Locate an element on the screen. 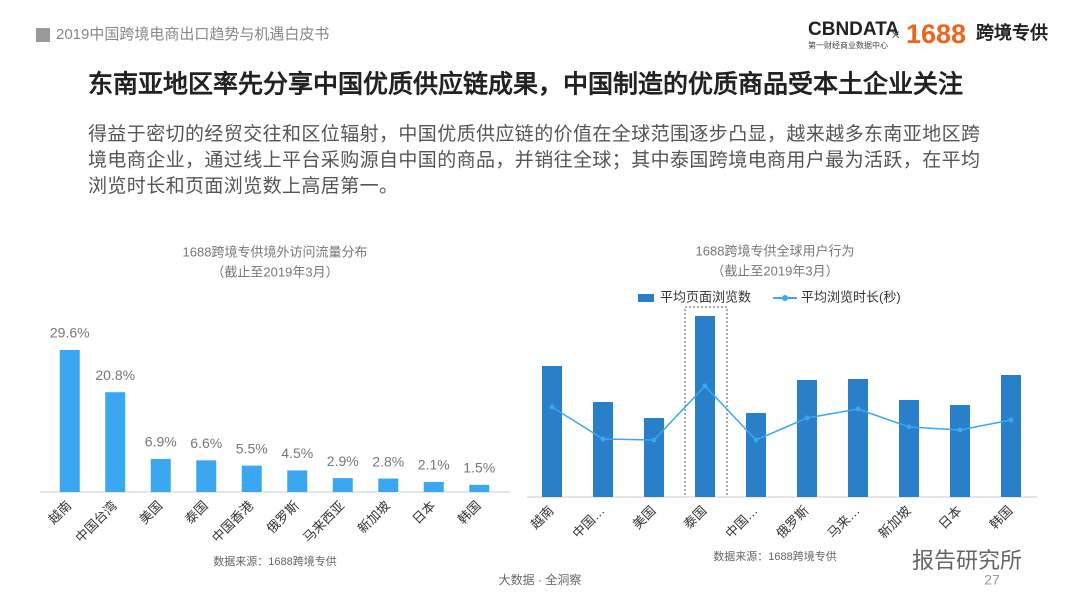 The height and width of the screenshot is (608, 1080). line is located at coordinates (781, 412).